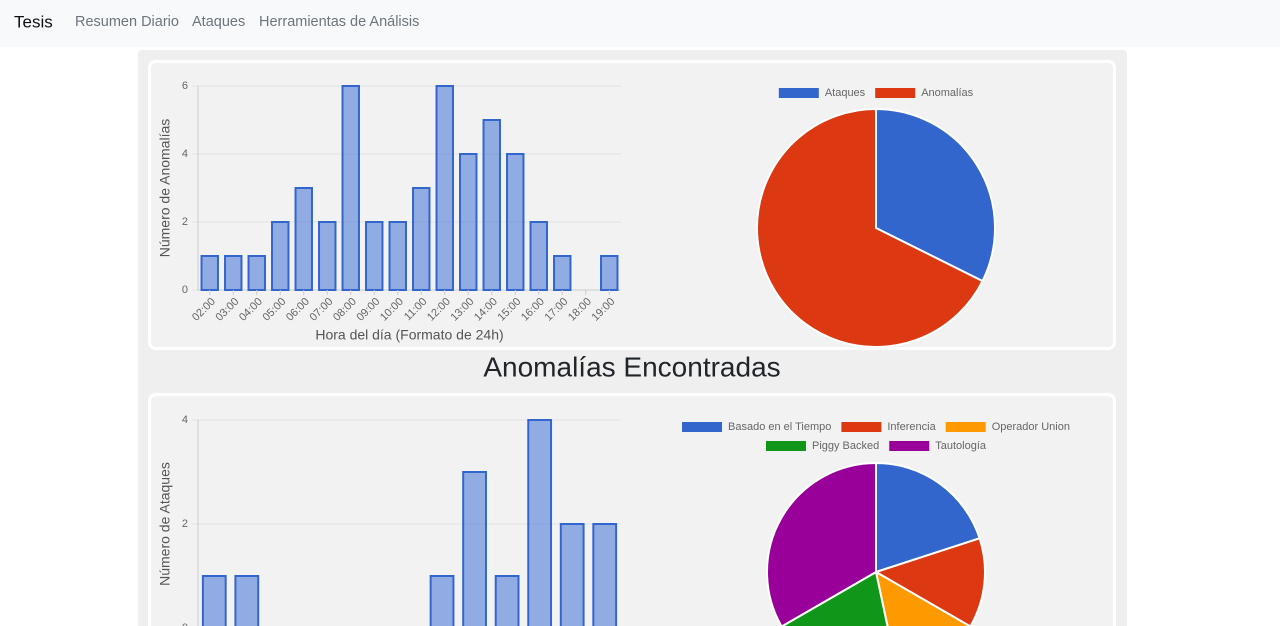  I want to click on y-axis-title: Número de Anomalías, so click(165, 188).